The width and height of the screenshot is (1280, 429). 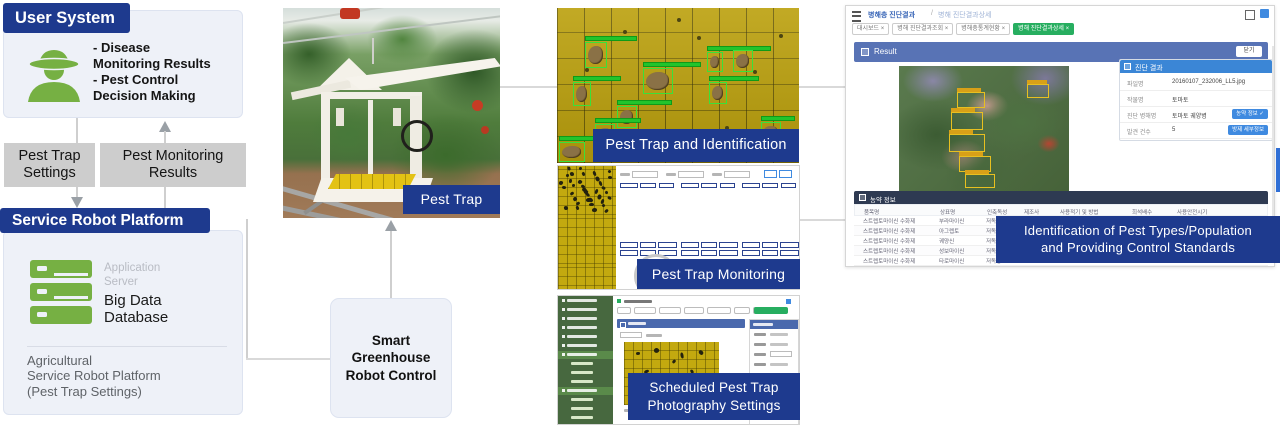 What do you see at coordinates (1249, 51) in the screenshot?
I see `close-button: 닫기` at bounding box center [1249, 51].